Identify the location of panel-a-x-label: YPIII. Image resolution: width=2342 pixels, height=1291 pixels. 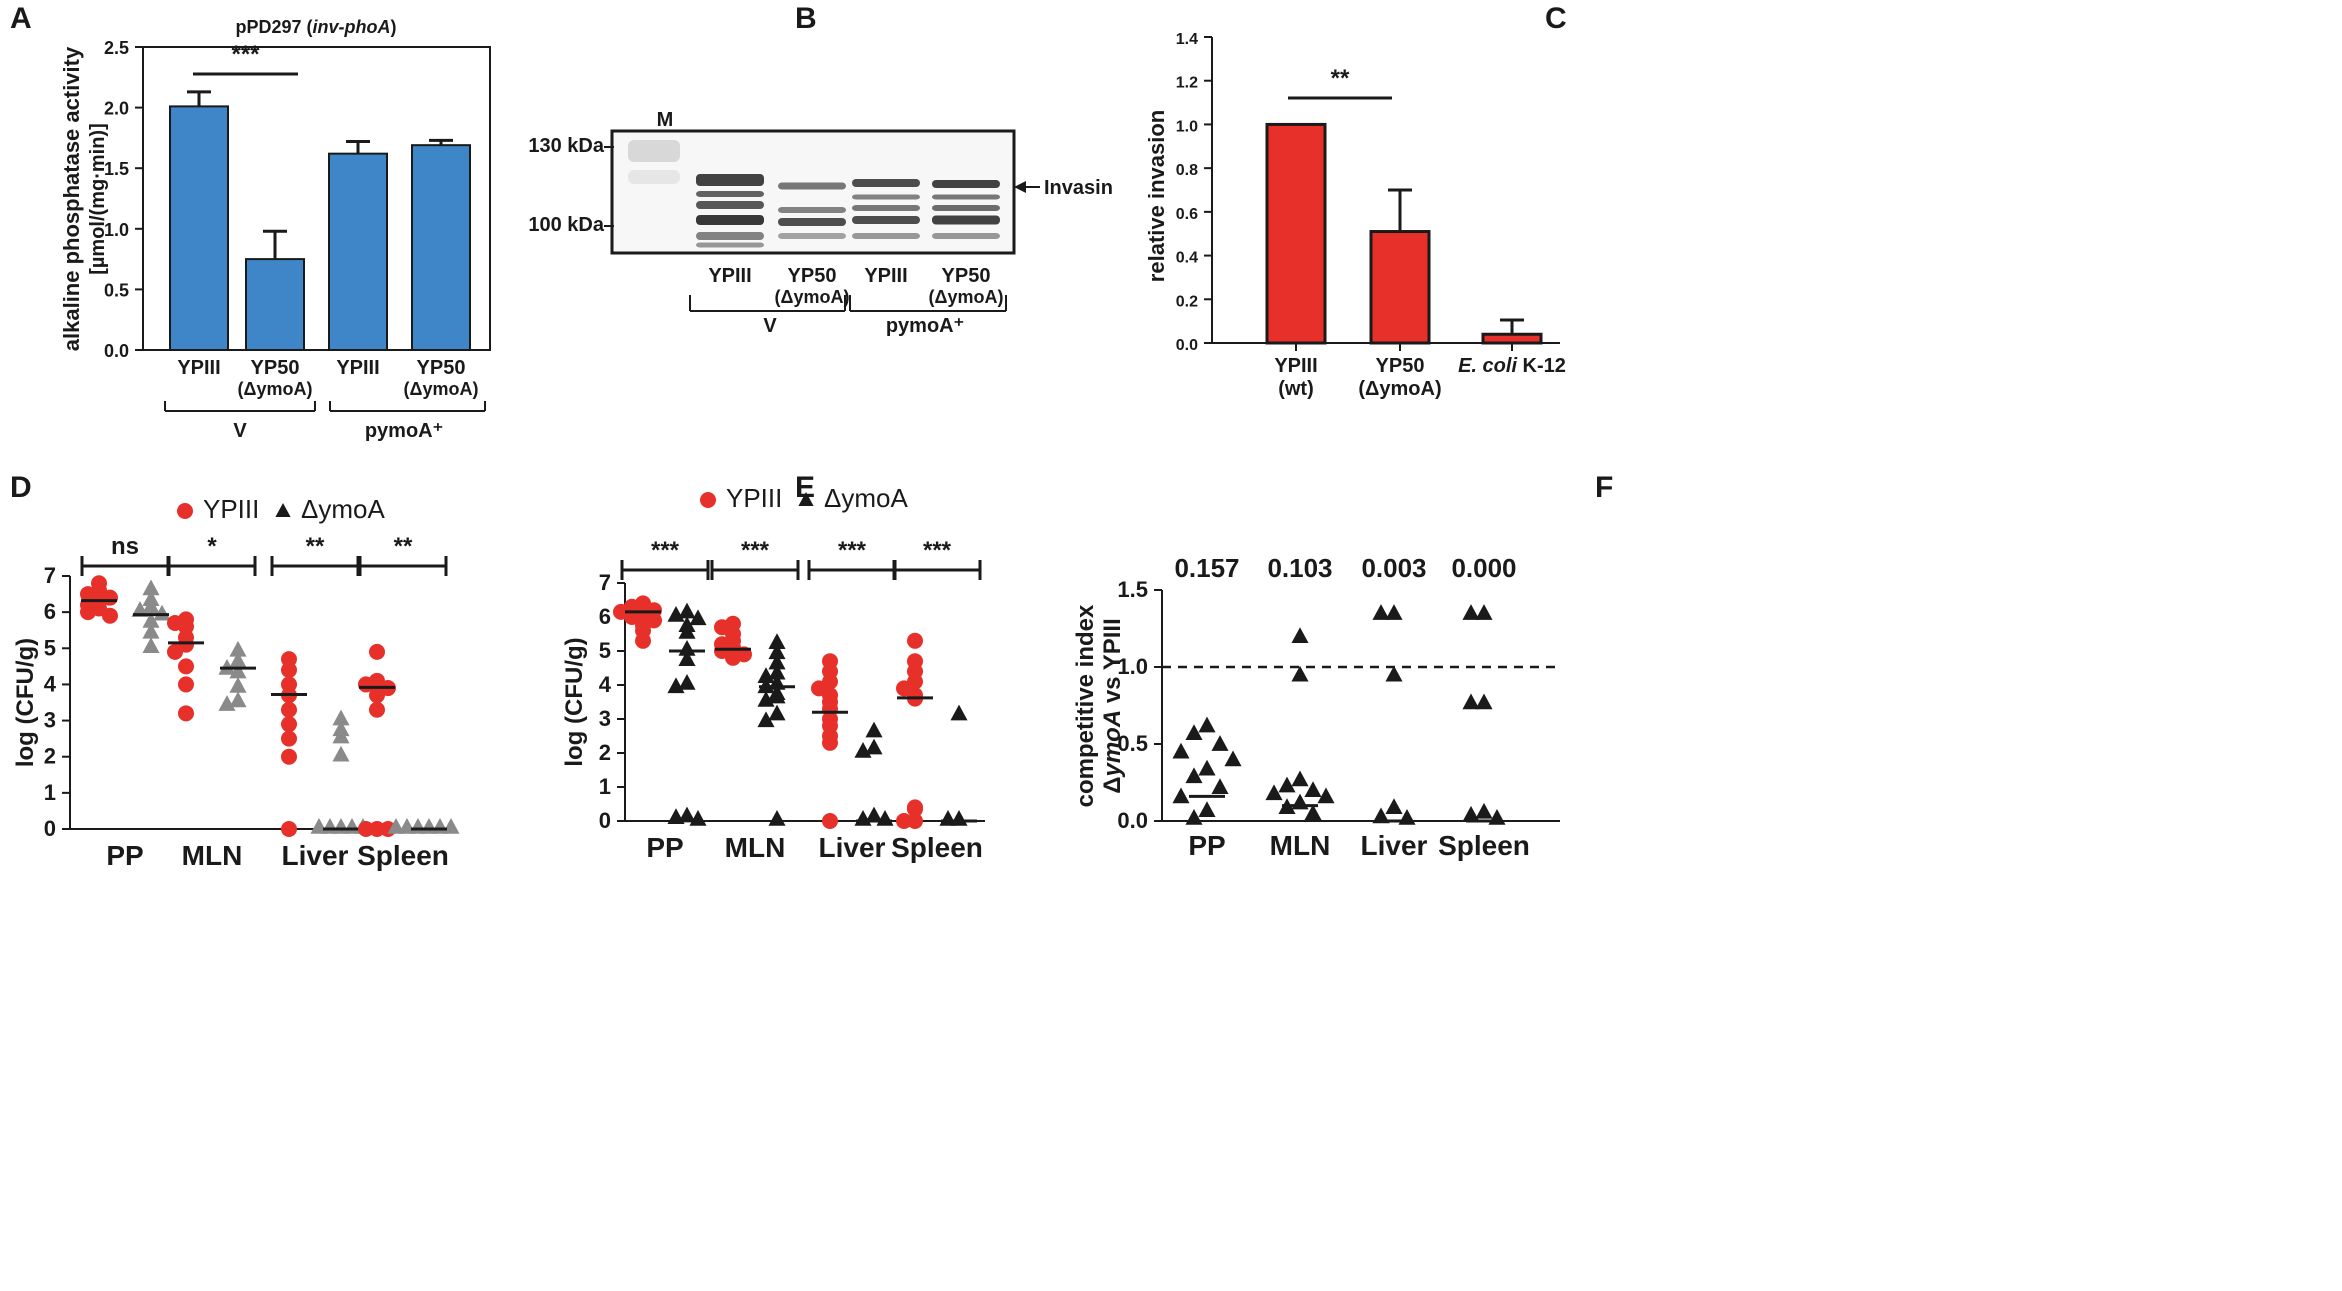
(357, 368).